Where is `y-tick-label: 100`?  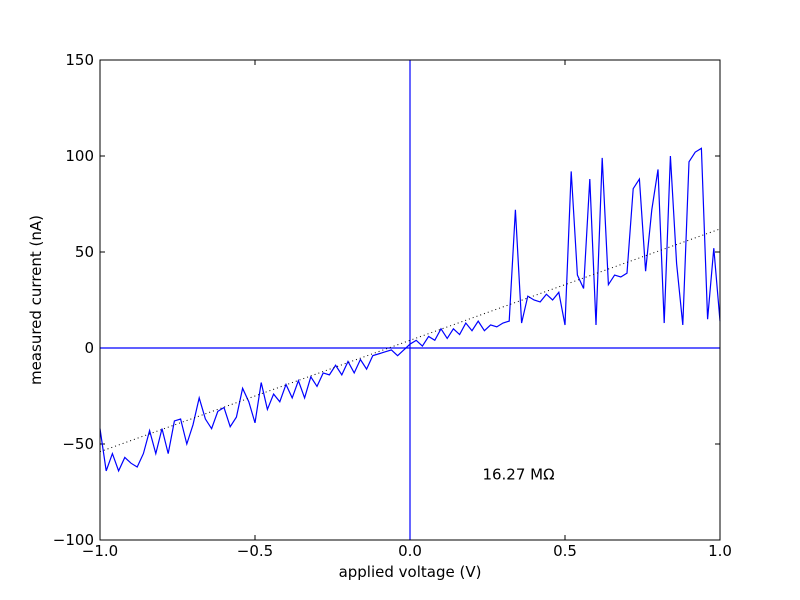 y-tick-label: 100 is located at coordinates (79, 156).